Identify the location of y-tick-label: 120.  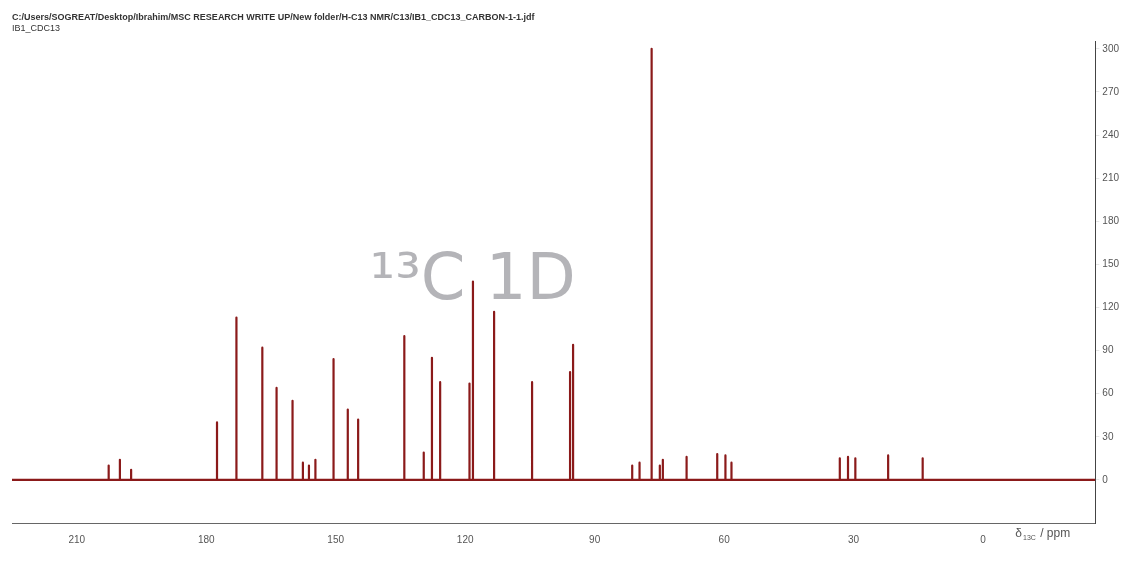
(1111, 307).